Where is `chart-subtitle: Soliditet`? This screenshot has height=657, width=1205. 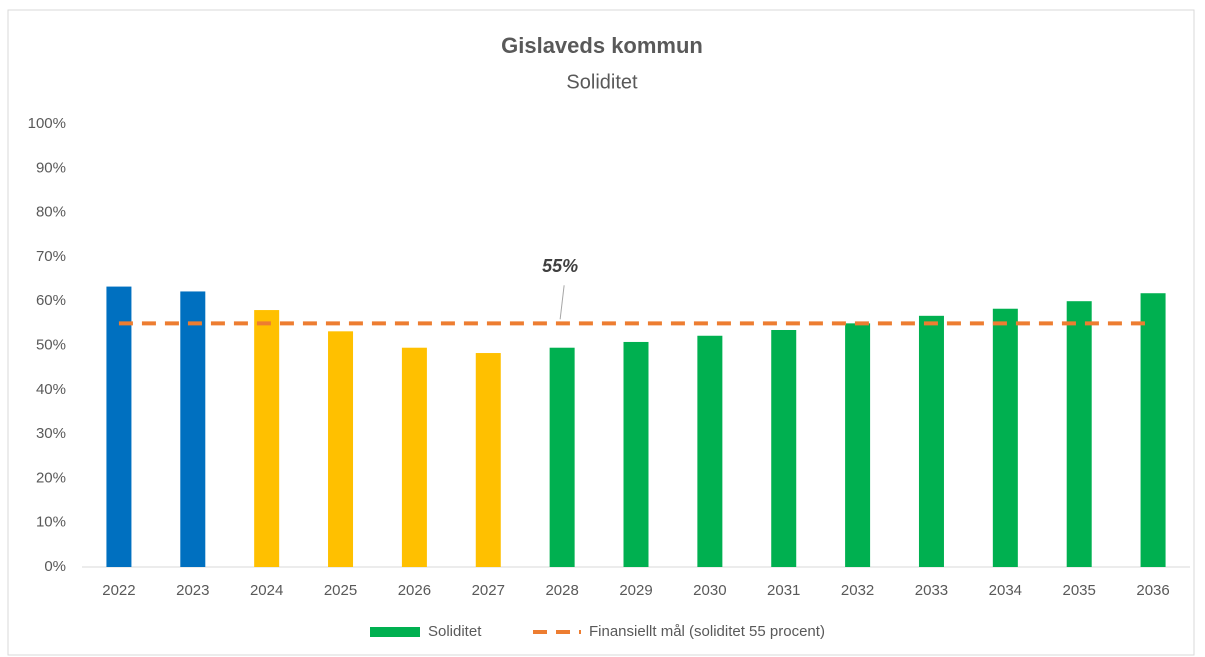 chart-subtitle: Soliditet is located at coordinates (602, 82).